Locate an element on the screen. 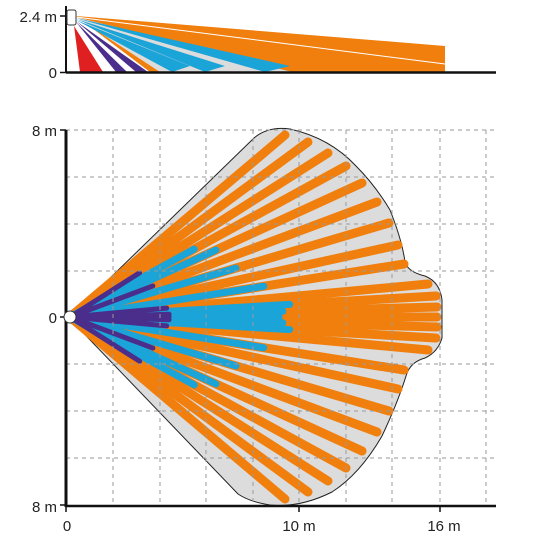 The height and width of the screenshot is (538, 546). x-label-10m: 10 m is located at coordinates (298, 526).